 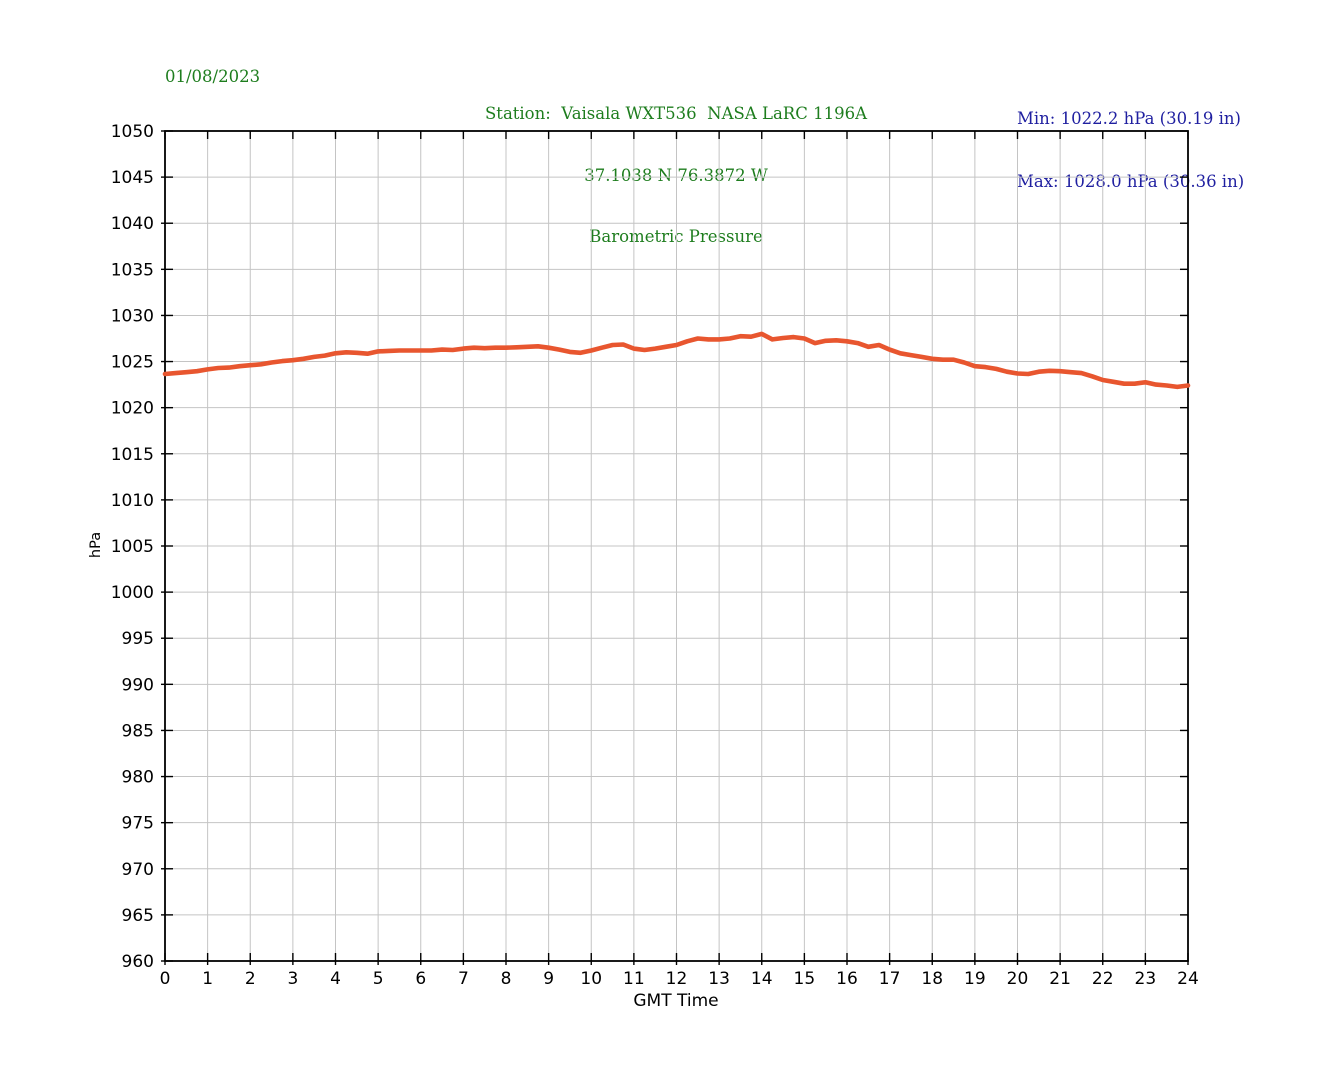 What do you see at coordinates (132, 363) in the screenshot?
I see `y-tick-label: 1025` at bounding box center [132, 363].